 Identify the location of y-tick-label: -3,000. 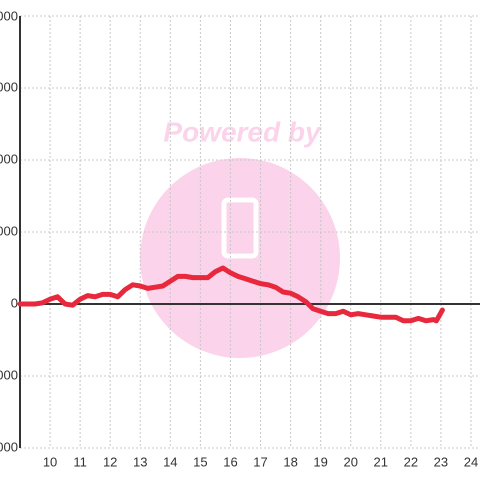
(9, 374).